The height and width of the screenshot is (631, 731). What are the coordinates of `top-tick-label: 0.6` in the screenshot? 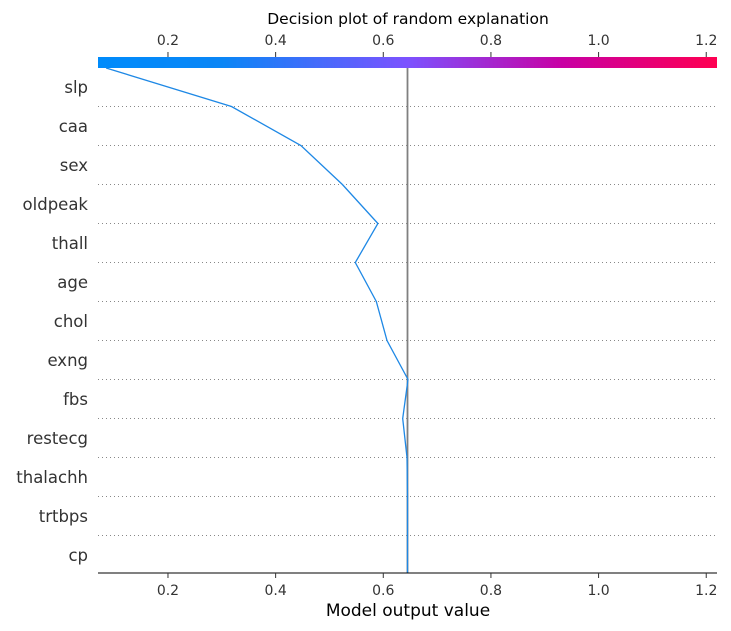 It's located at (383, 41).